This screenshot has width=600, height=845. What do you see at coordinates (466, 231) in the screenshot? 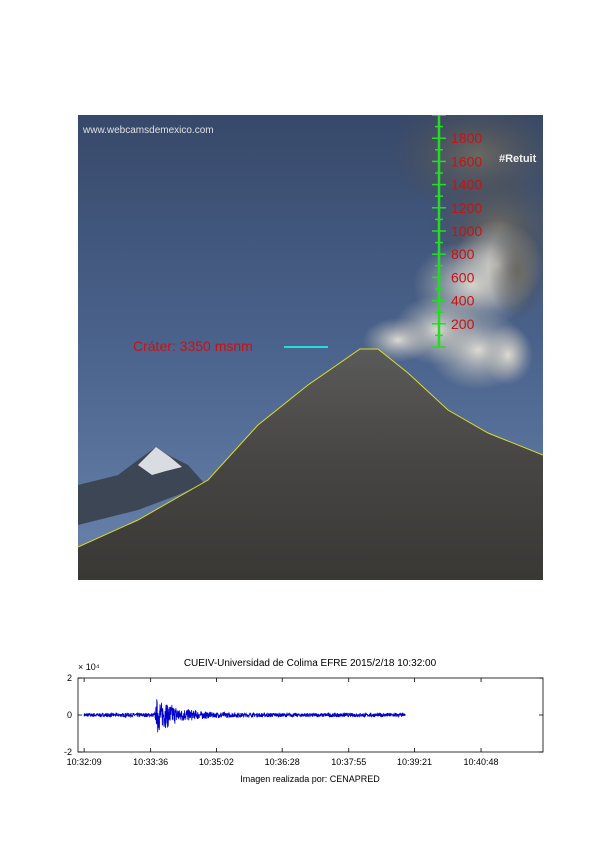
I see `scale-label: 1000` at bounding box center [466, 231].